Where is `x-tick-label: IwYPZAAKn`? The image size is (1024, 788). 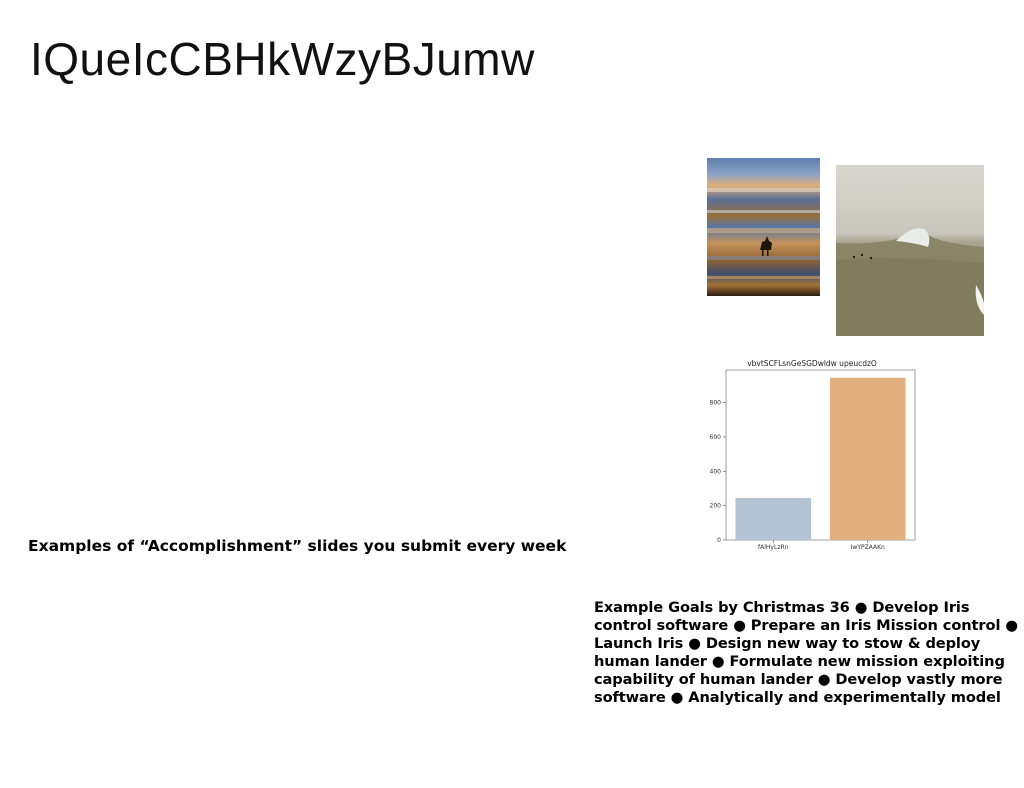
x-tick-label: IwYPZAAKn is located at coordinates (868, 547).